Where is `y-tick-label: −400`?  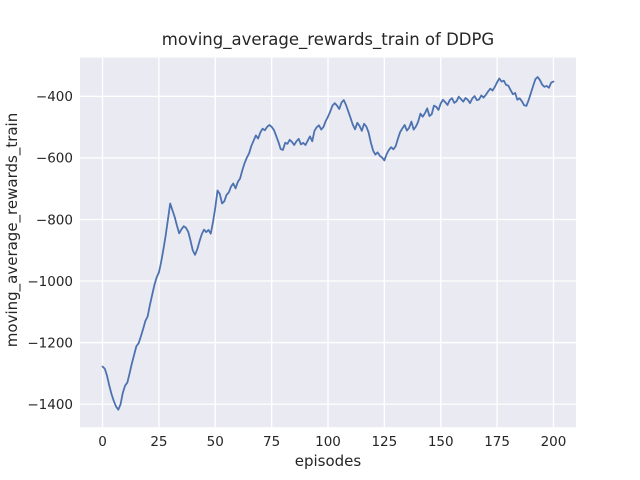 y-tick-label: −400 is located at coordinates (54, 97).